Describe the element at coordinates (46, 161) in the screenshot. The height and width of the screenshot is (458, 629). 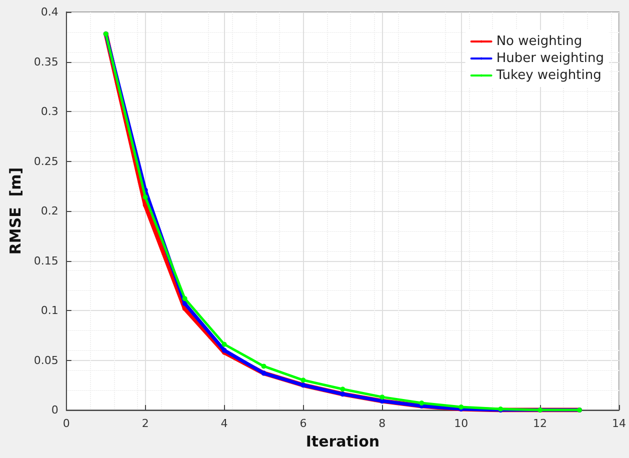
I see `y-tick-label: 0.25` at that location.